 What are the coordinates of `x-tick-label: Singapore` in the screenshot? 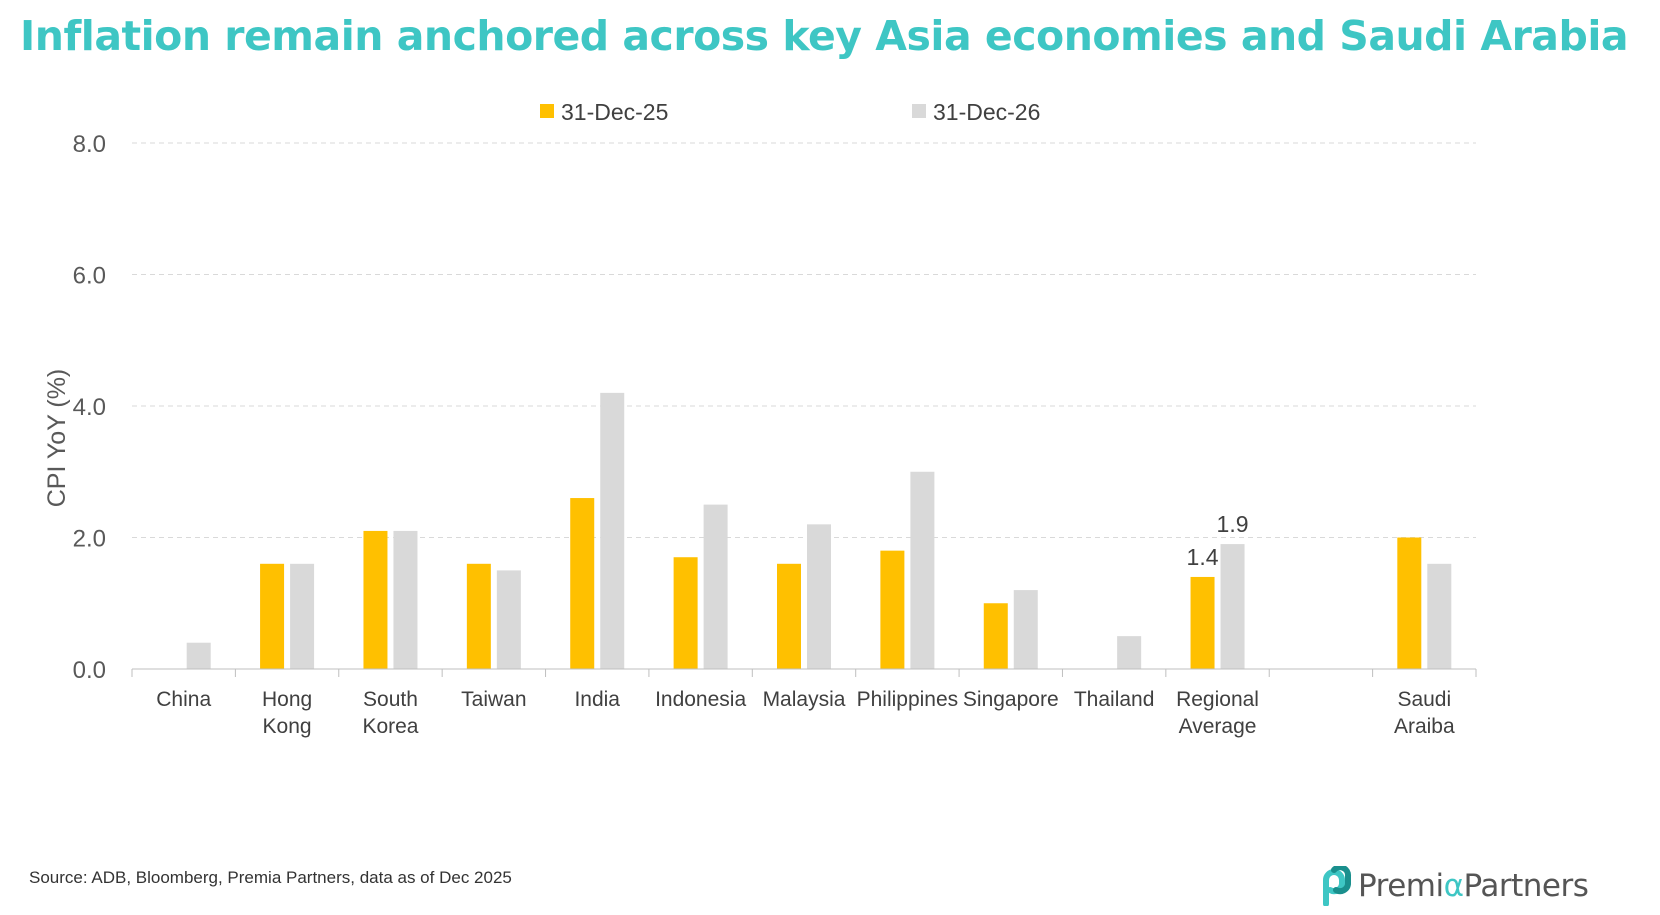 It's located at (1011, 699).